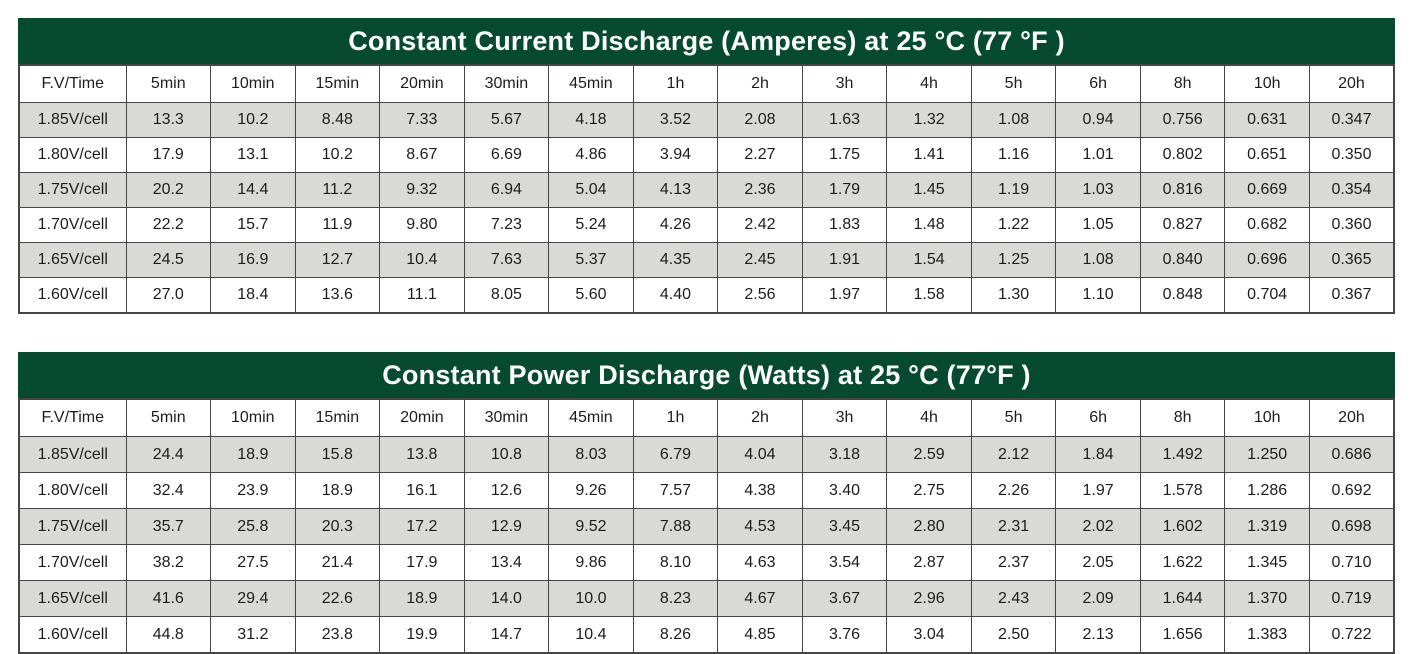 This screenshot has width=1413, height=654. What do you see at coordinates (1267, 155) in the screenshot?
I see `data-cell: 0.651` at bounding box center [1267, 155].